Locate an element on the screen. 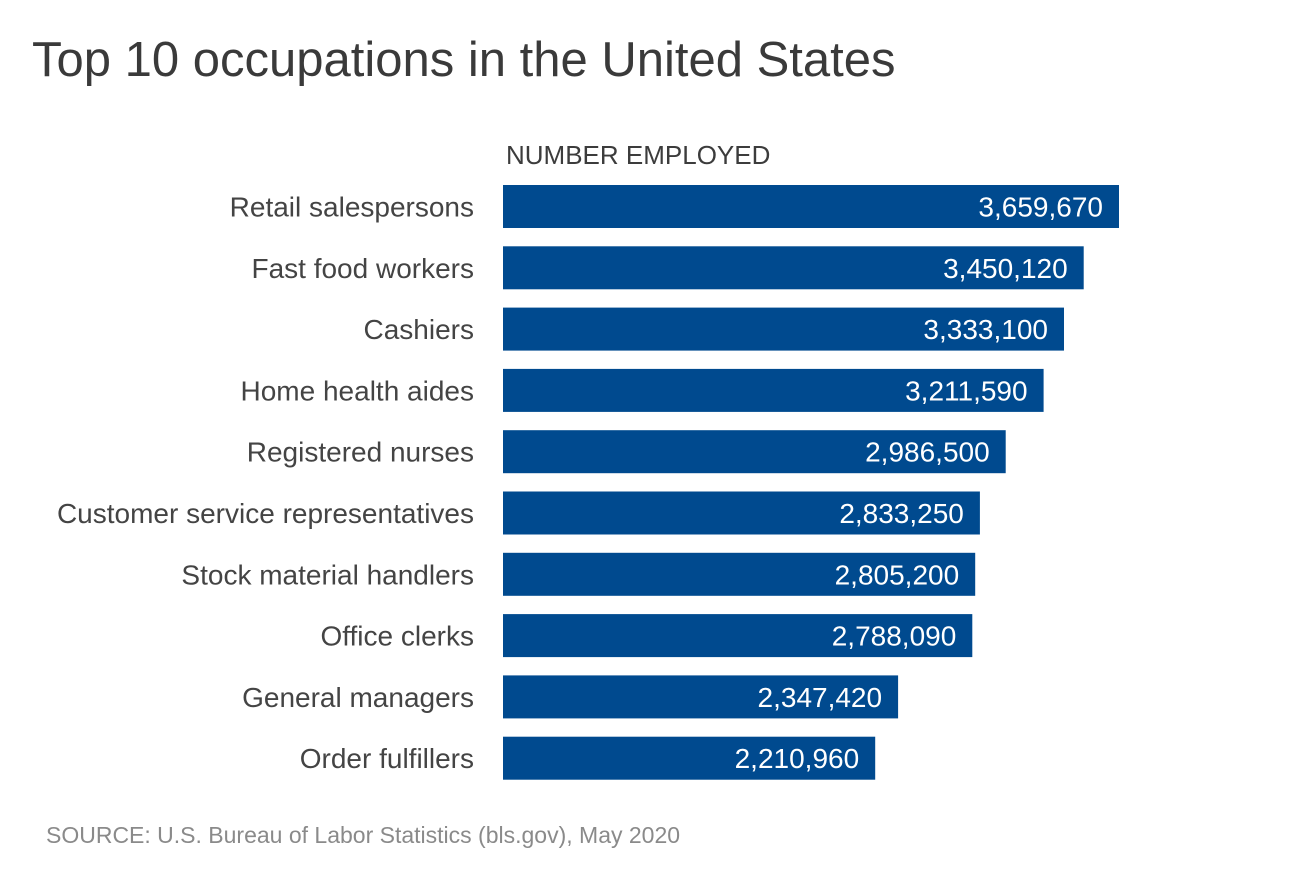 This screenshot has width=1291, height=883. value-label-5: 2,986,500 is located at coordinates (927, 452).